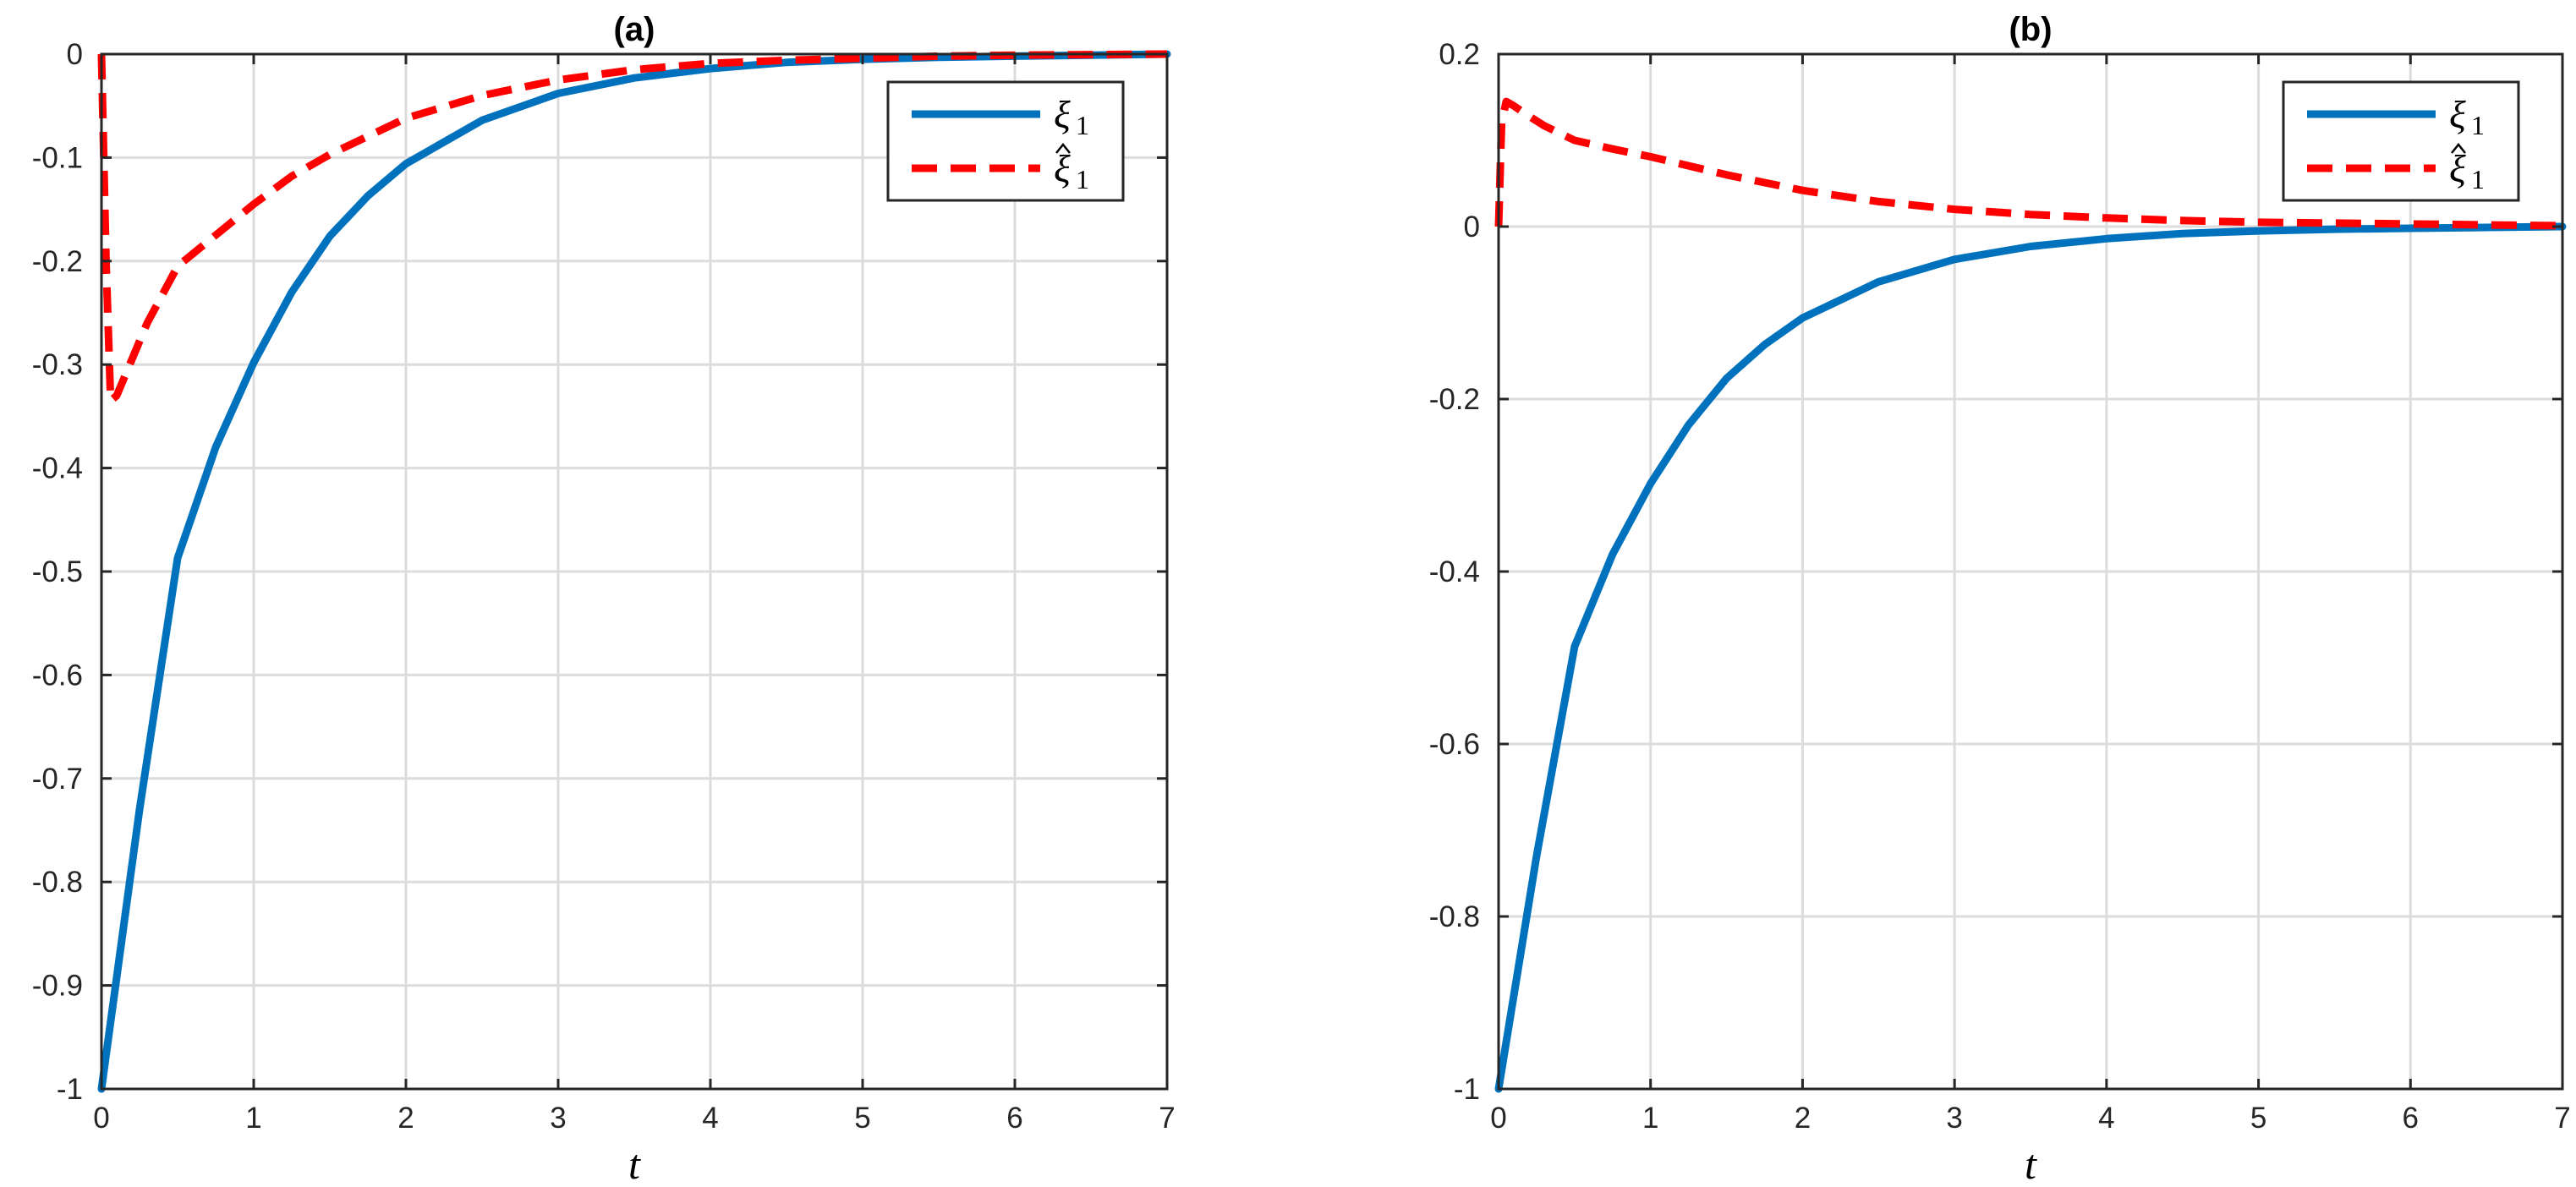 This screenshot has height=1187, width=2576. I want to click on y-tick-label: -0.3, so click(57, 364).